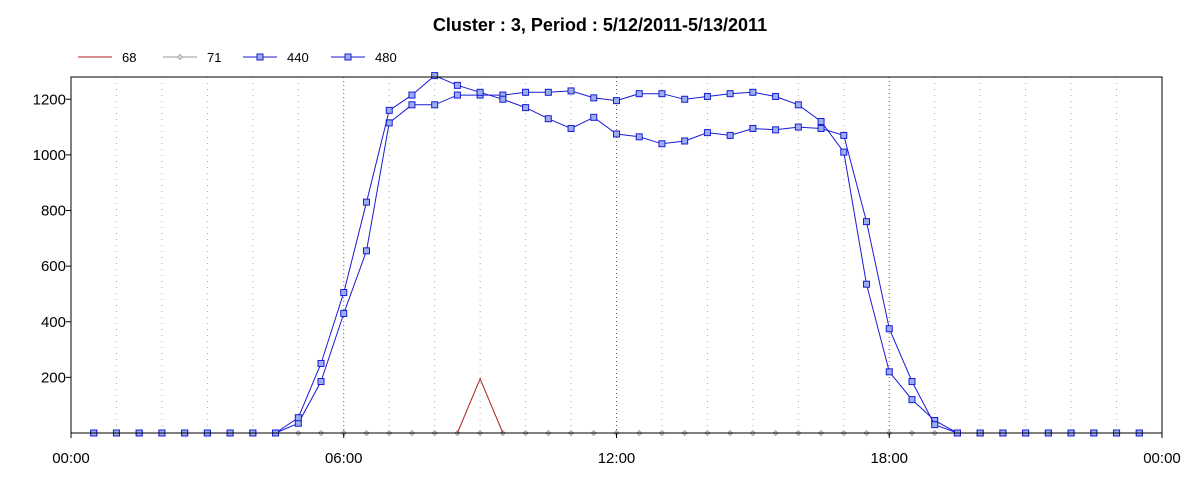 This screenshot has width=1200, height=485. What do you see at coordinates (53, 211) in the screenshot?
I see `y-tick-label: 800` at bounding box center [53, 211].